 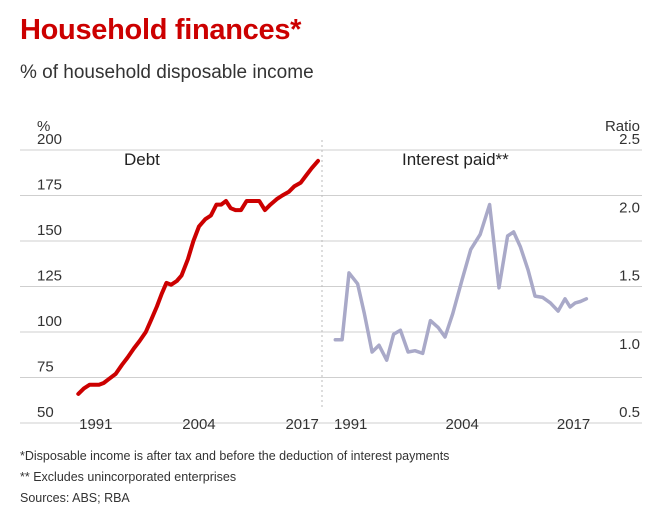 What do you see at coordinates (350, 424) in the screenshot?
I see `x-tick-label-interest: 1991` at bounding box center [350, 424].